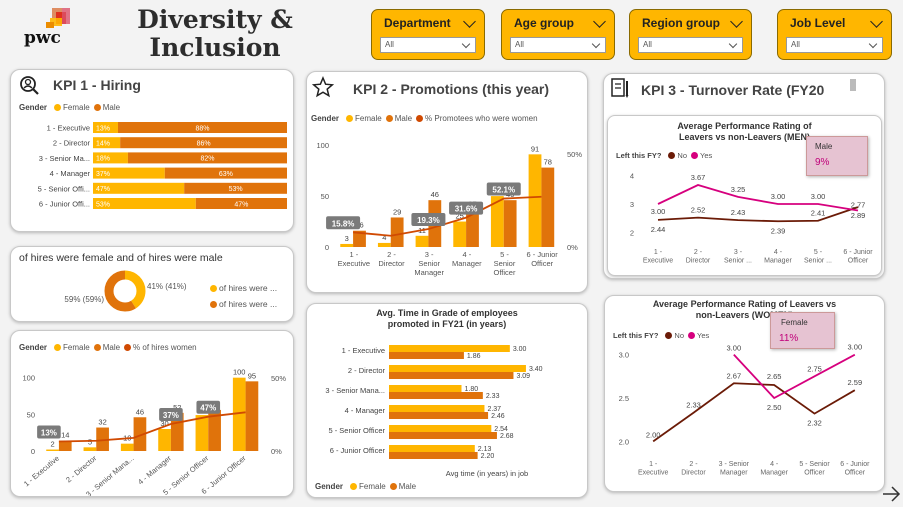 This screenshot has width=903, height=507. What do you see at coordinates (661, 335) in the screenshot?
I see `perf-women-legend: Left this FY? No Yes` at bounding box center [661, 335].